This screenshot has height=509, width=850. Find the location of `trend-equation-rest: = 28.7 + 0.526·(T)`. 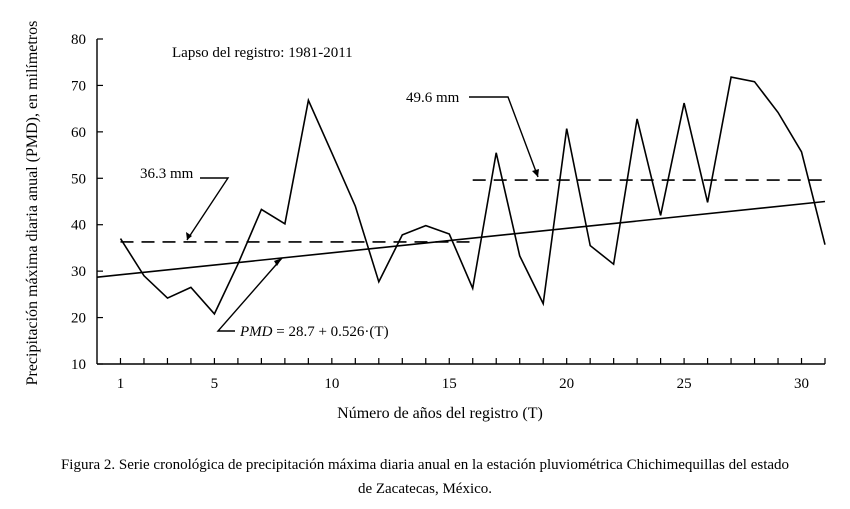

trend-equation-rest: = 28.7 + 0.526·(T) is located at coordinates (331, 332).